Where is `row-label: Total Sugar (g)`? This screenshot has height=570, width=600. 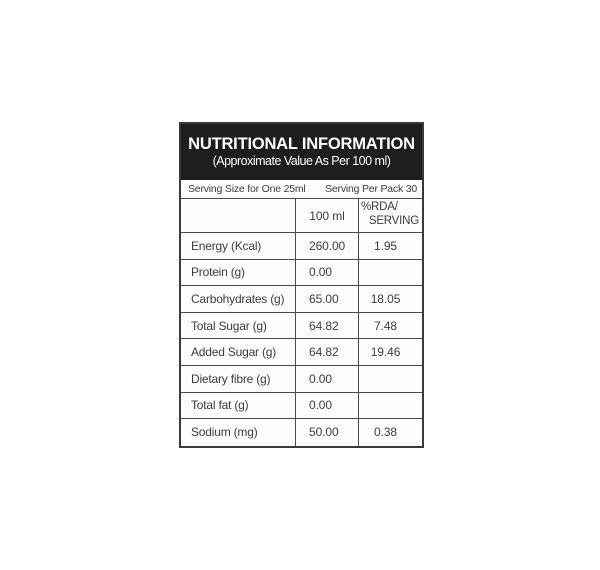 row-label: Total Sugar (g) is located at coordinates (229, 325).